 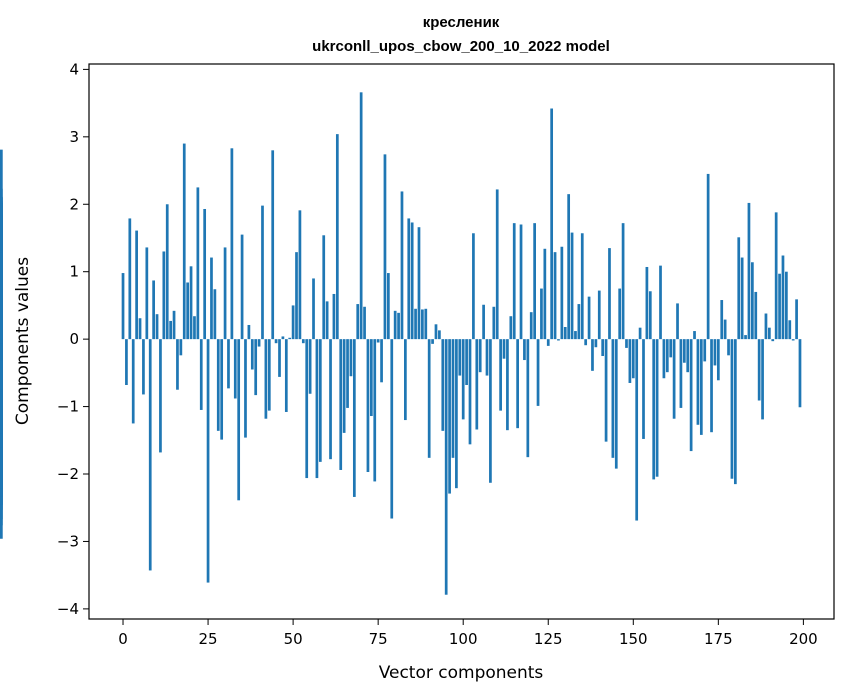 I want to click on x-tick-label: 25, so click(x=208, y=639).